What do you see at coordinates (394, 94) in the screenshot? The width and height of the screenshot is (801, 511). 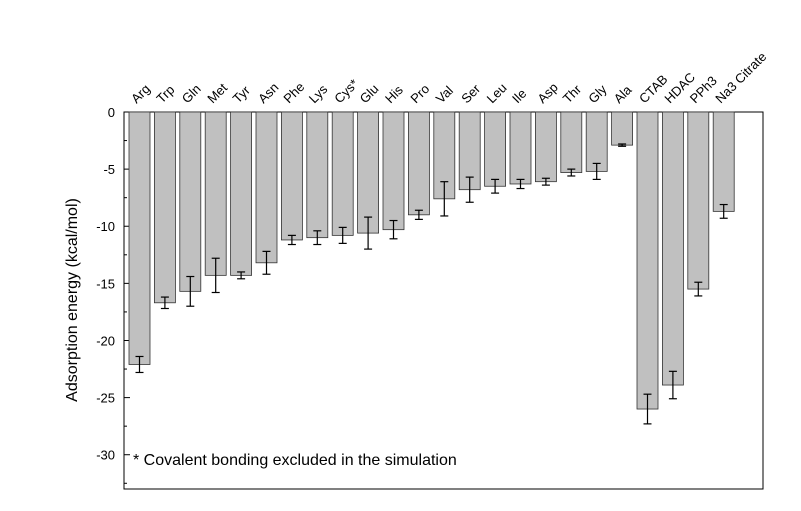 I see `category-label: His` at bounding box center [394, 94].